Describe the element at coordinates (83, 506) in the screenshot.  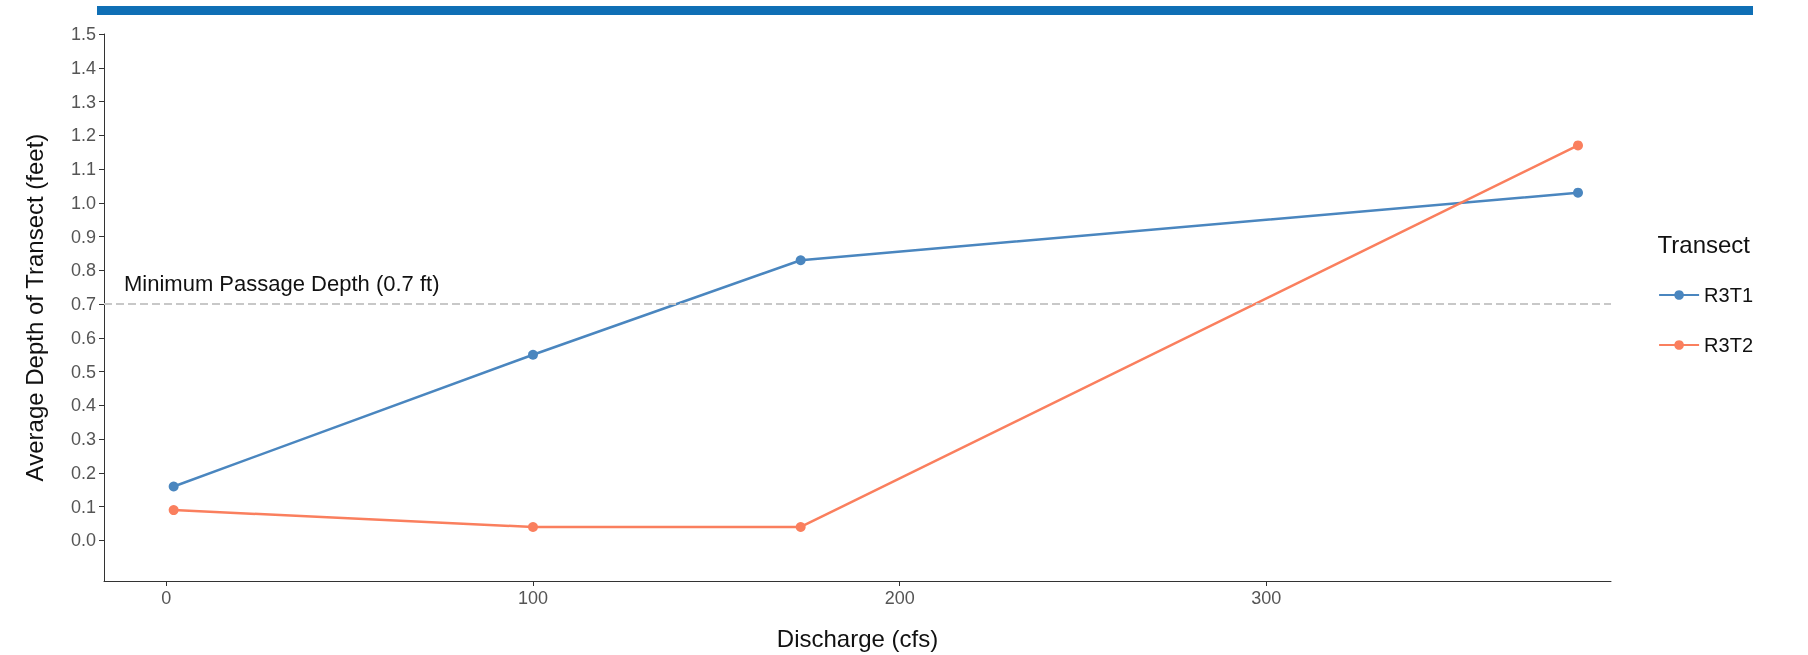
I see `y-tick-label: 0.1` at that location.